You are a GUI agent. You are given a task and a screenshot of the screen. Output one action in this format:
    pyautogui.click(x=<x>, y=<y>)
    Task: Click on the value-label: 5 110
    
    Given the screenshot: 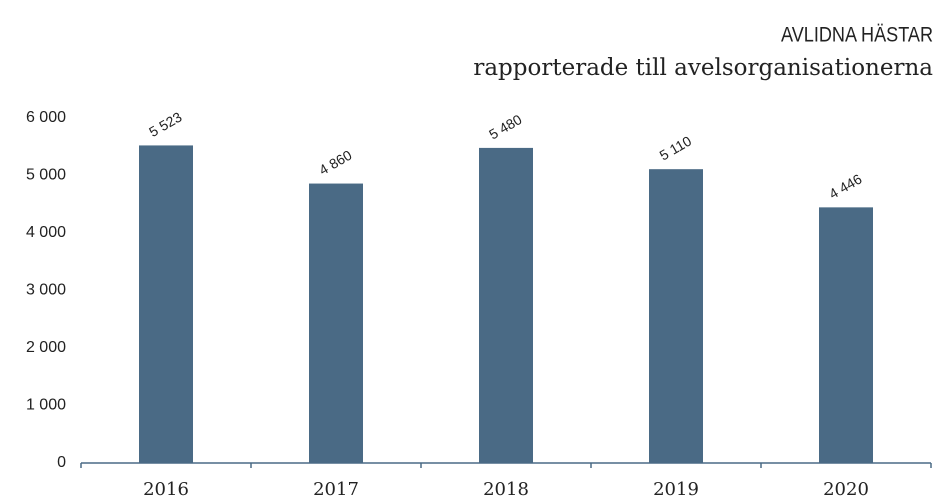 What is the action you would take?
    pyautogui.click(x=676, y=148)
    